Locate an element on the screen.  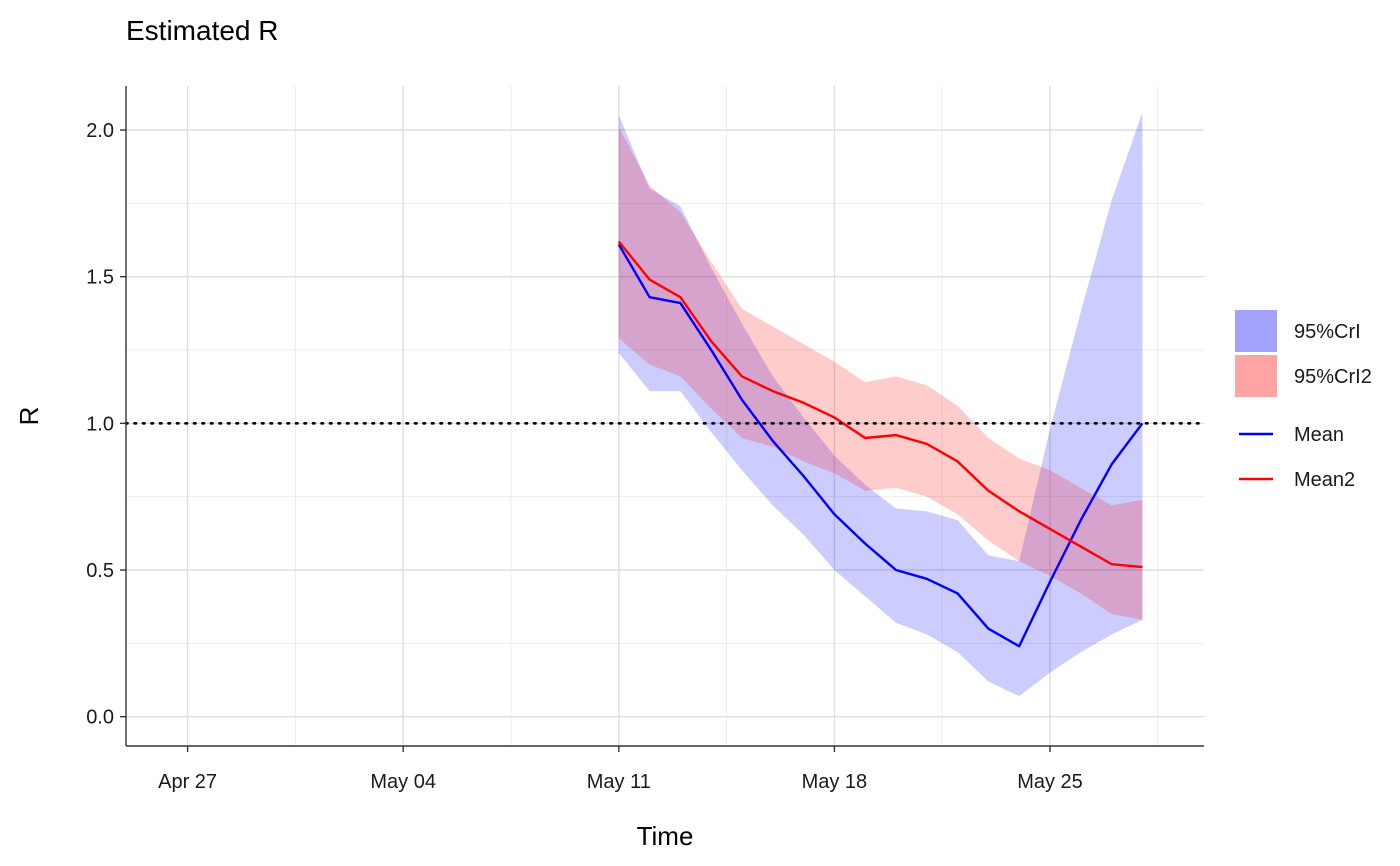
legend-label-95-cri: 95%CrI is located at coordinates (1327, 332).